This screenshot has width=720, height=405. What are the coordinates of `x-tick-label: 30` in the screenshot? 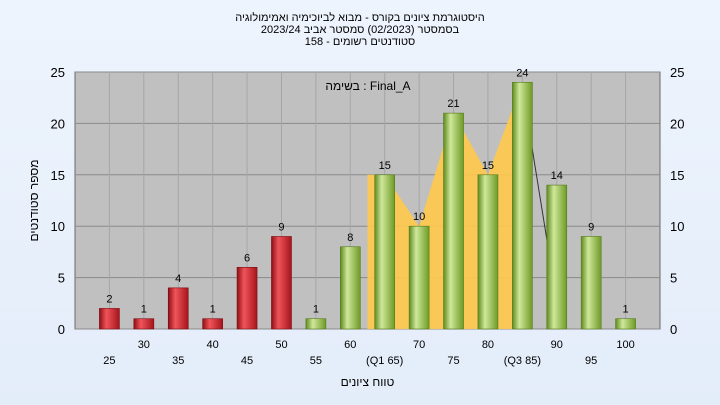 It's located at (144, 345).